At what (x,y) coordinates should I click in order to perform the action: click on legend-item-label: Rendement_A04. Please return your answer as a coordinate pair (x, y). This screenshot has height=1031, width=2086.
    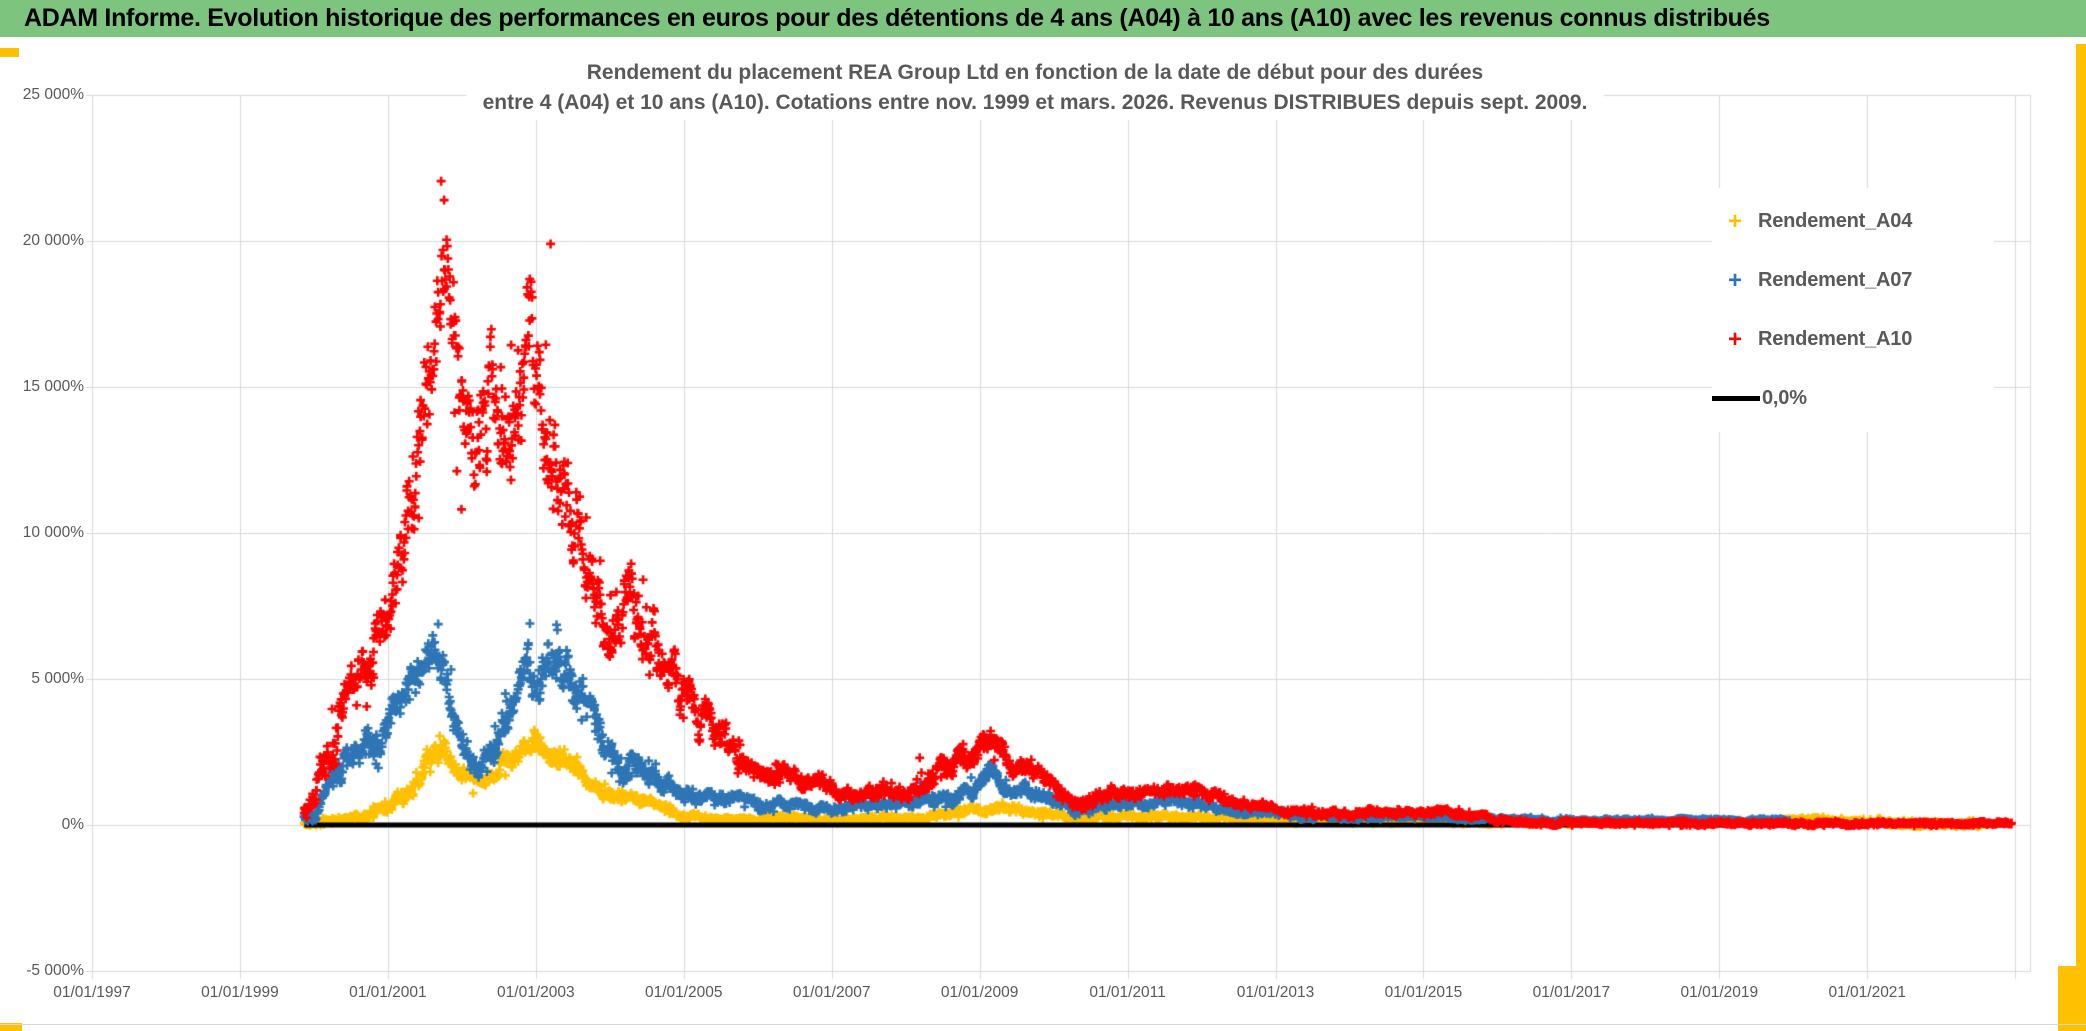
    Looking at the image, I should click on (1835, 221).